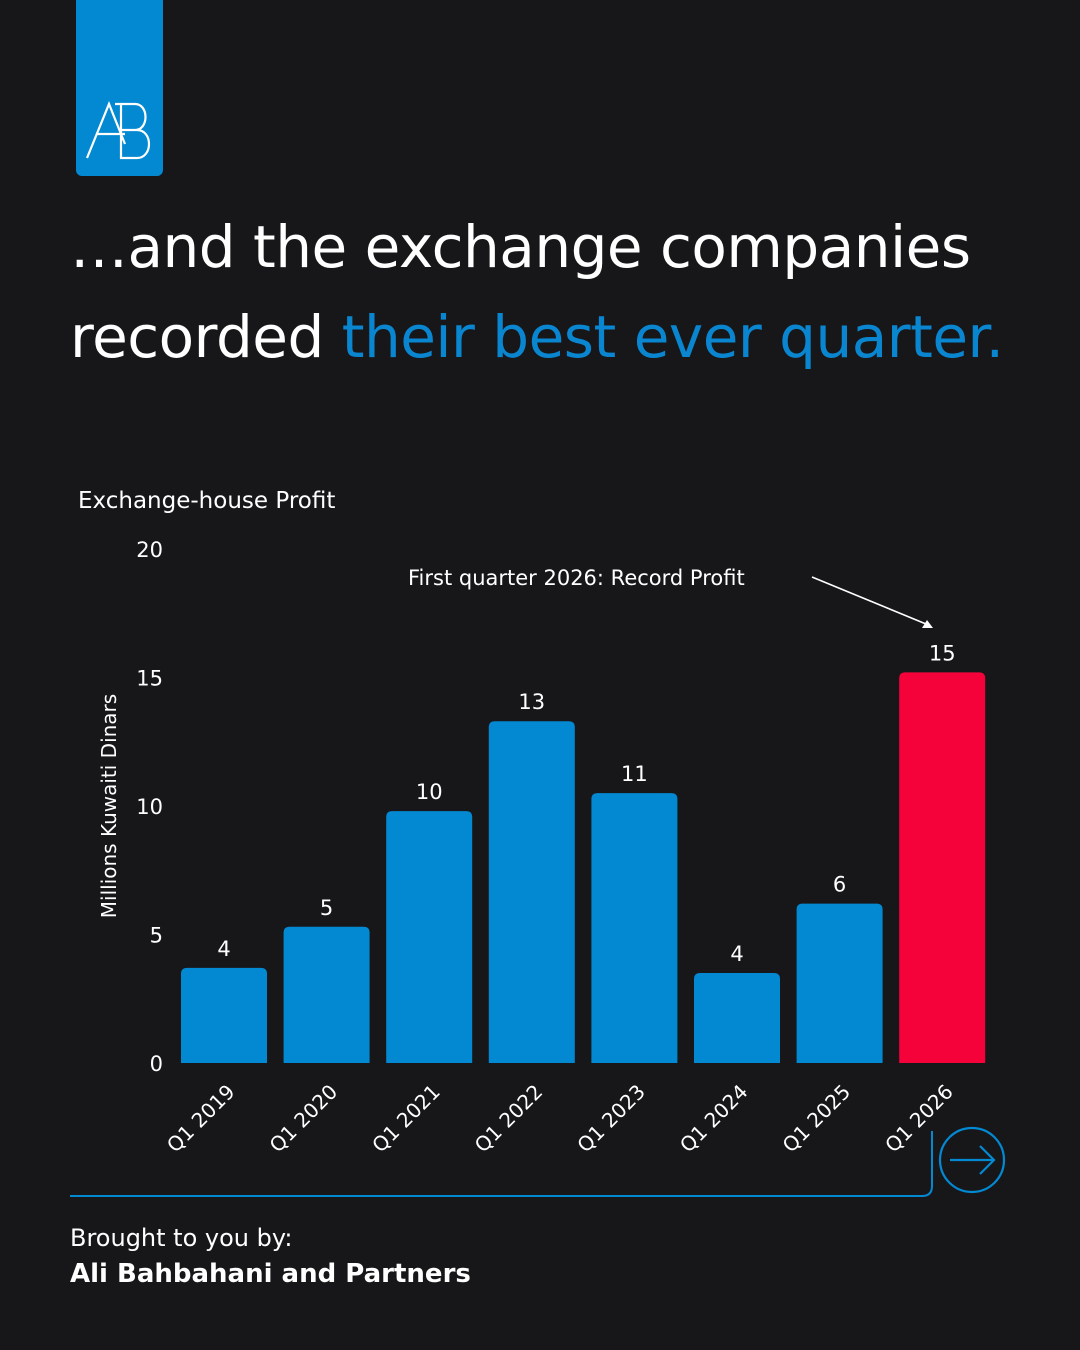 The height and width of the screenshot is (1350, 1080). I want to click on x-tick-label: Q1 2025, so click(817, 1119).